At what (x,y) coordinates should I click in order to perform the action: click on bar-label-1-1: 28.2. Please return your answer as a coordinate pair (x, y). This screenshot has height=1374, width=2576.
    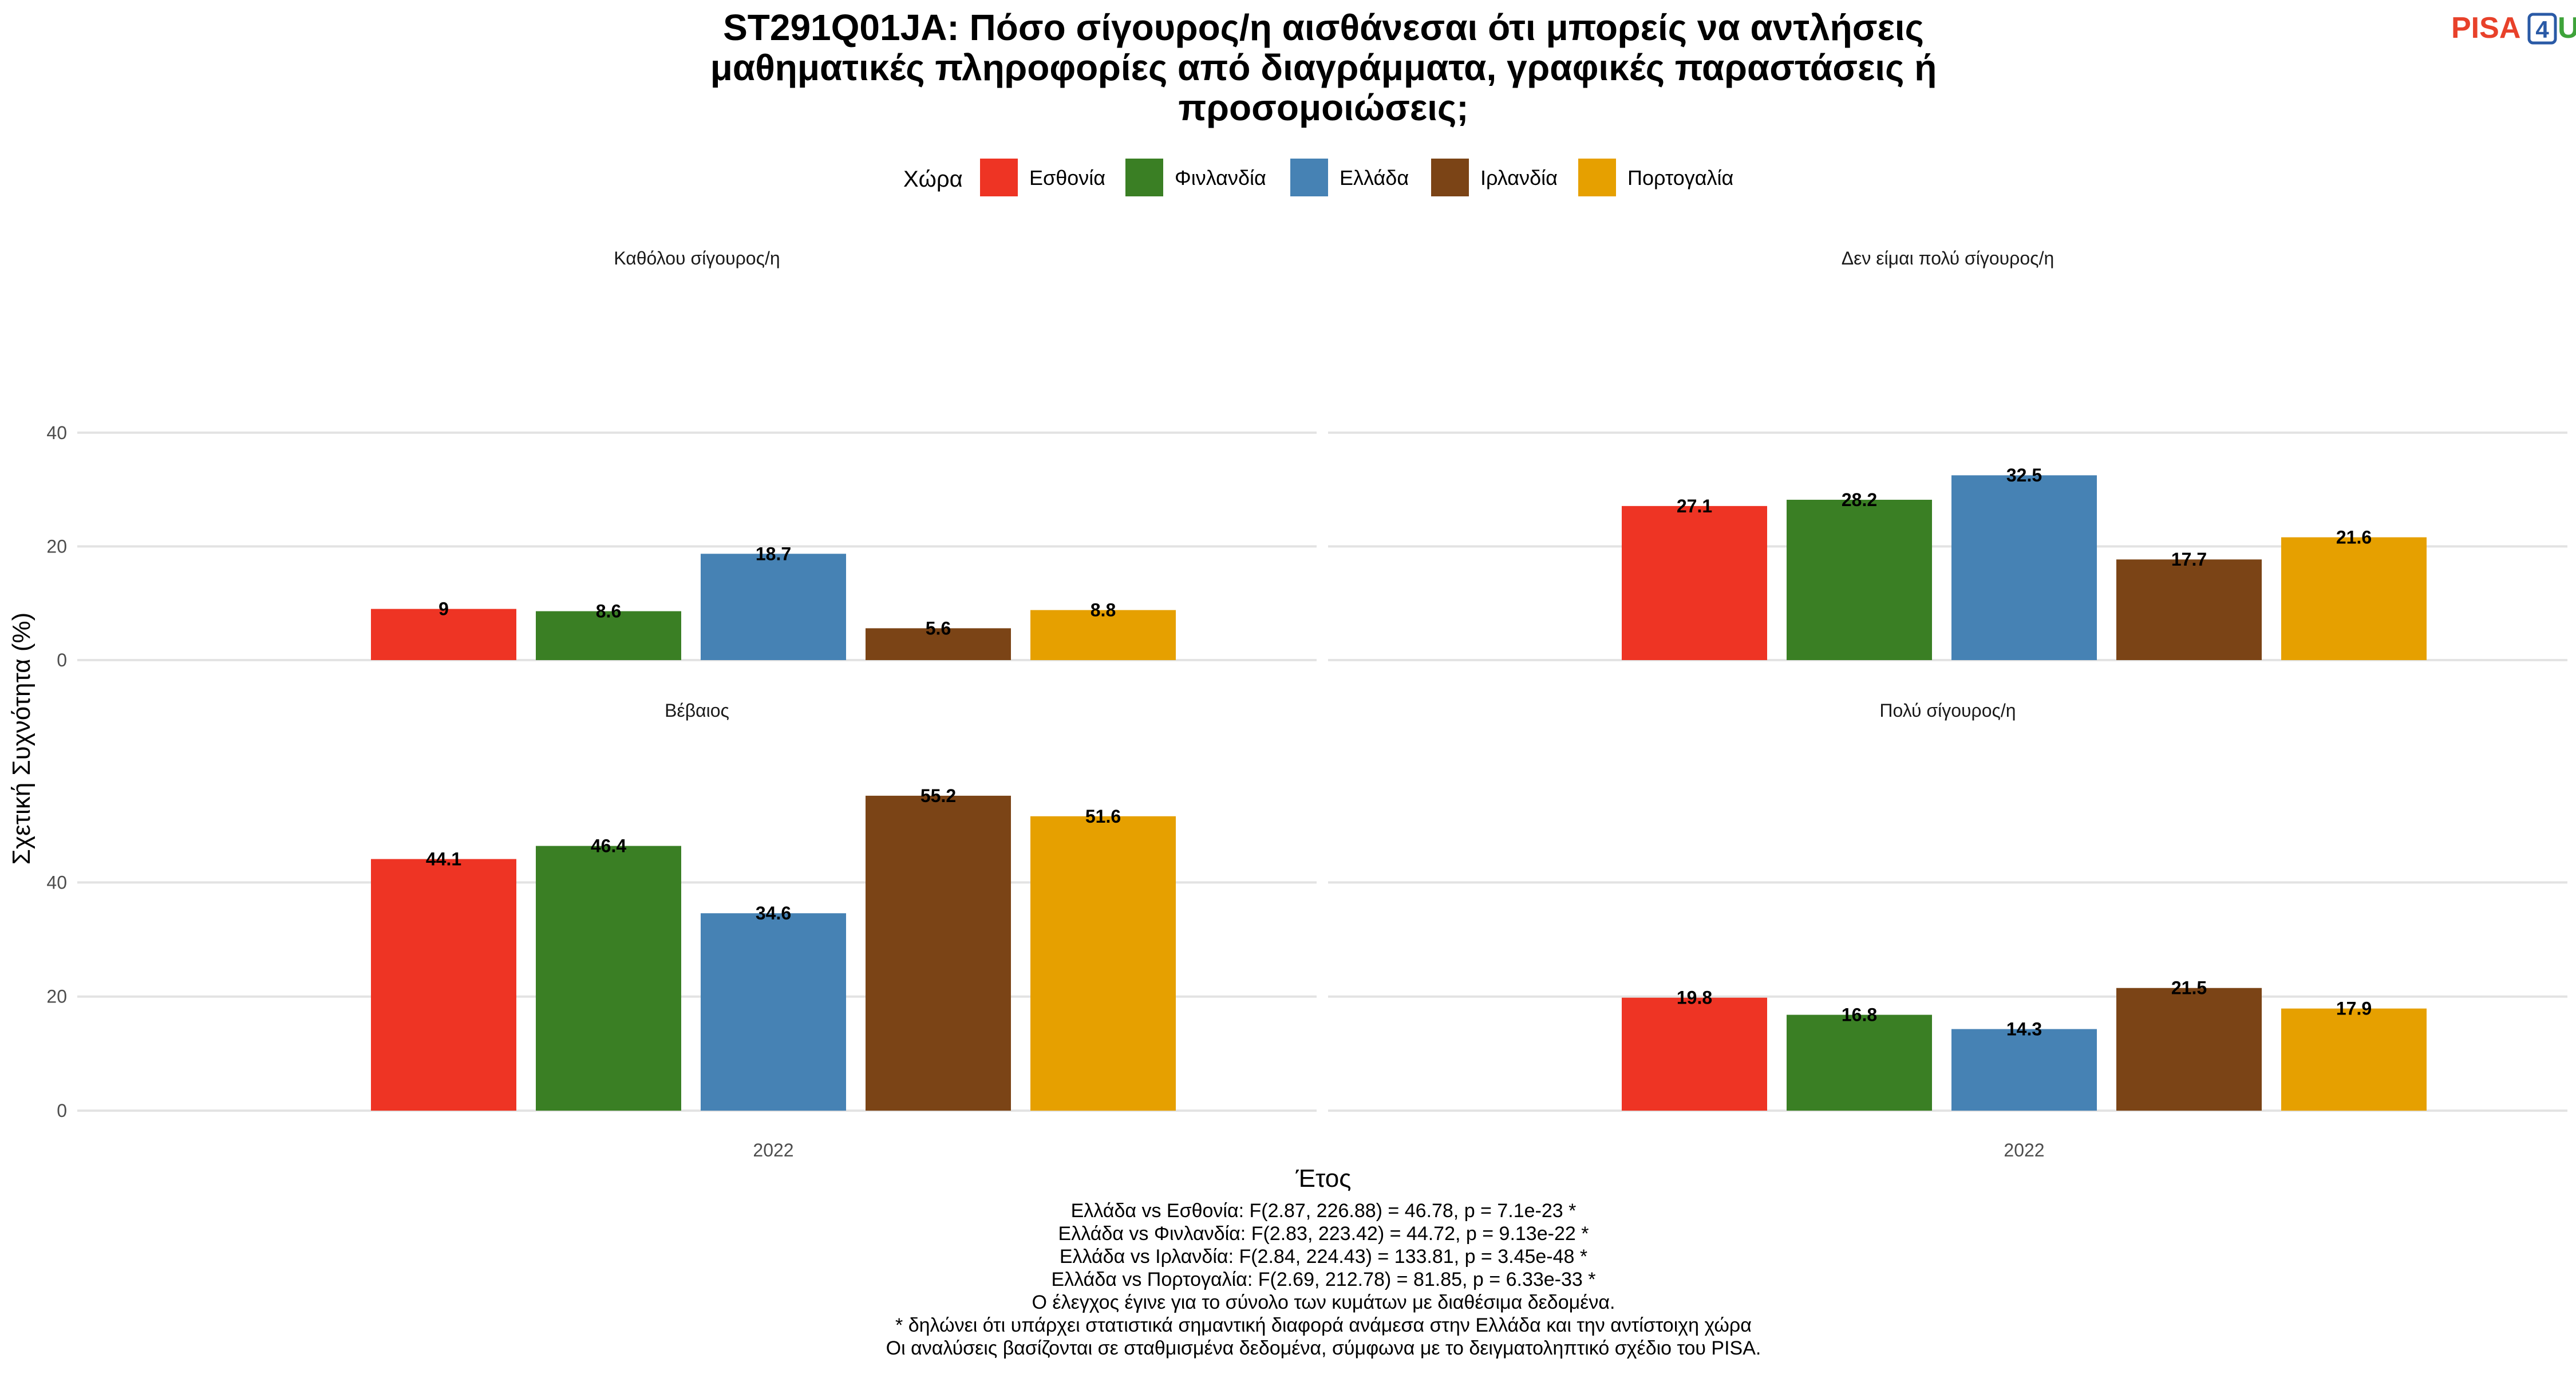
    Looking at the image, I should click on (1859, 500).